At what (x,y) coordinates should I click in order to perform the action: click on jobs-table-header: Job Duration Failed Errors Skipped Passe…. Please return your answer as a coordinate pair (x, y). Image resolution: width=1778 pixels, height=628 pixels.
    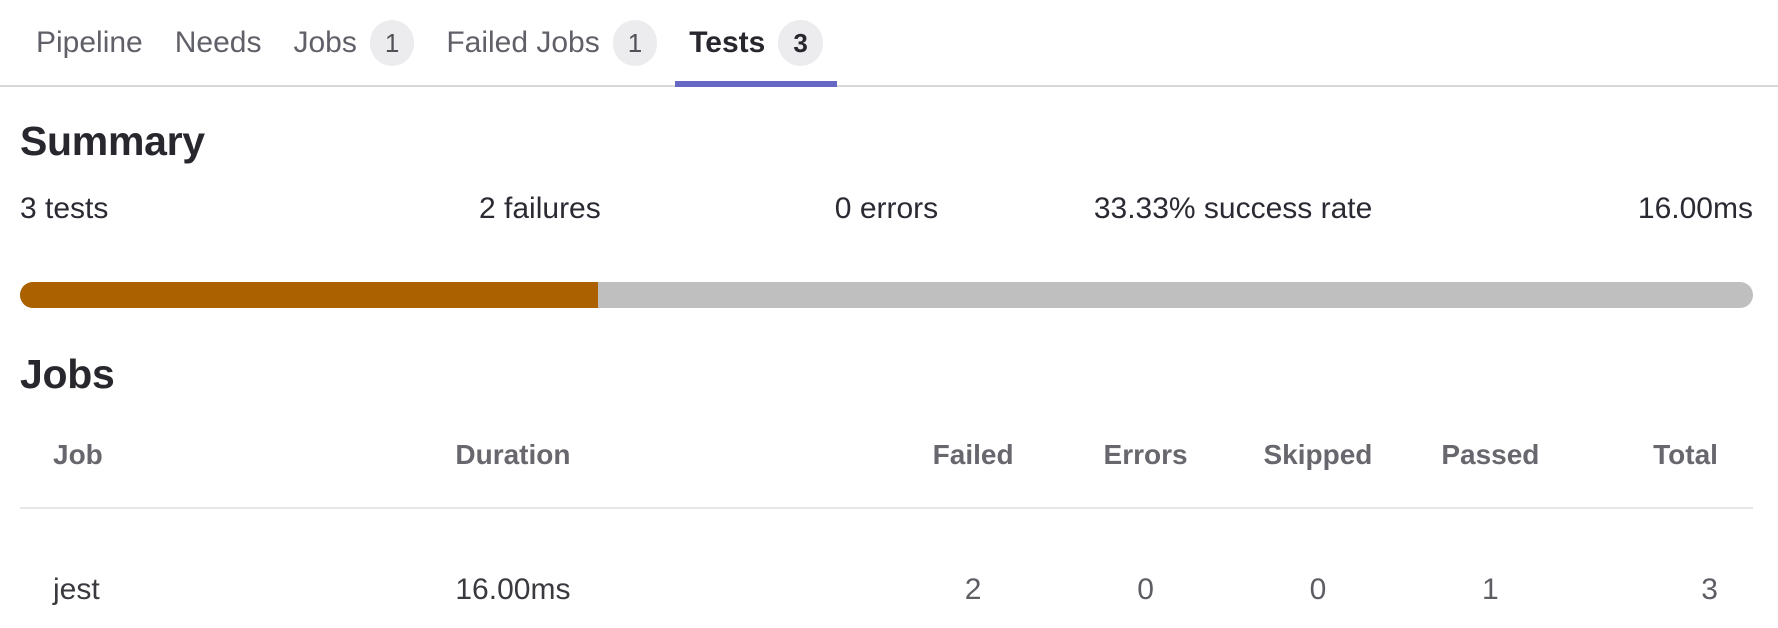
    Looking at the image, I should click on (886, 471).